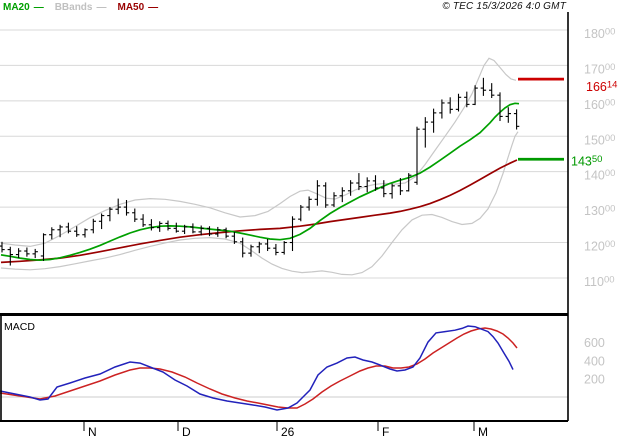  What do you see at coordinates (594, 380) in the screenshot?
I see `macd-tick-label: 200` at bounding box center [594, 380].